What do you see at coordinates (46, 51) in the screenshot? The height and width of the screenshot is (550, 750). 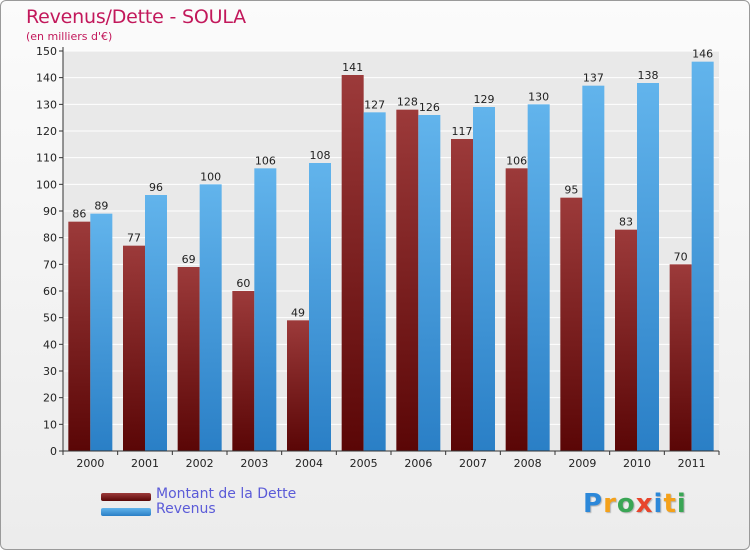 I see `y-tick-label: 150` at bounding box center [46, 51].